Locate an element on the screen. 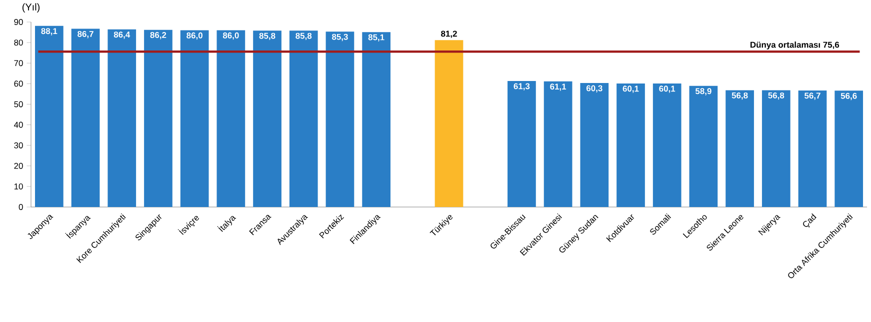 The height and width of the screenshot is (322, 871). data-label: 88,1 is located at coordinates (49, 32).